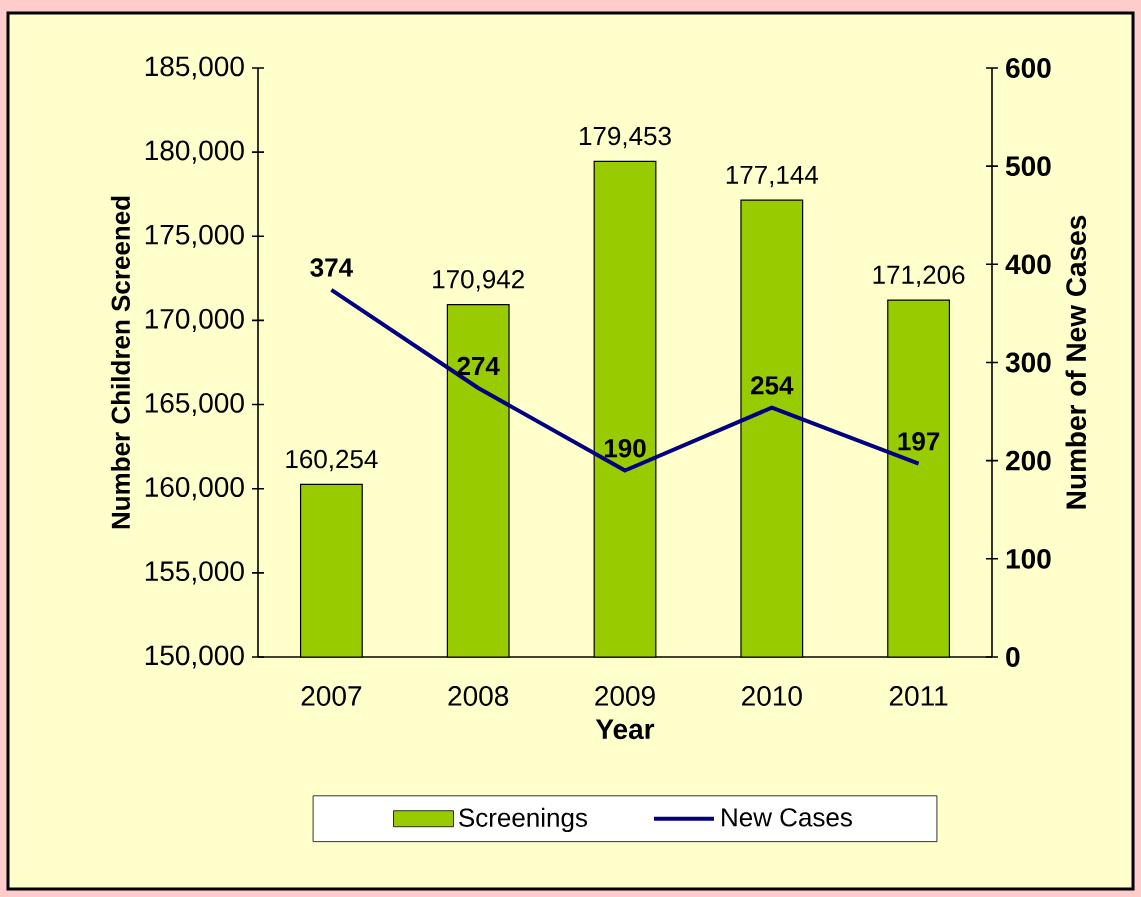  I want to click on data-label: 177,144, so click(772, 176).